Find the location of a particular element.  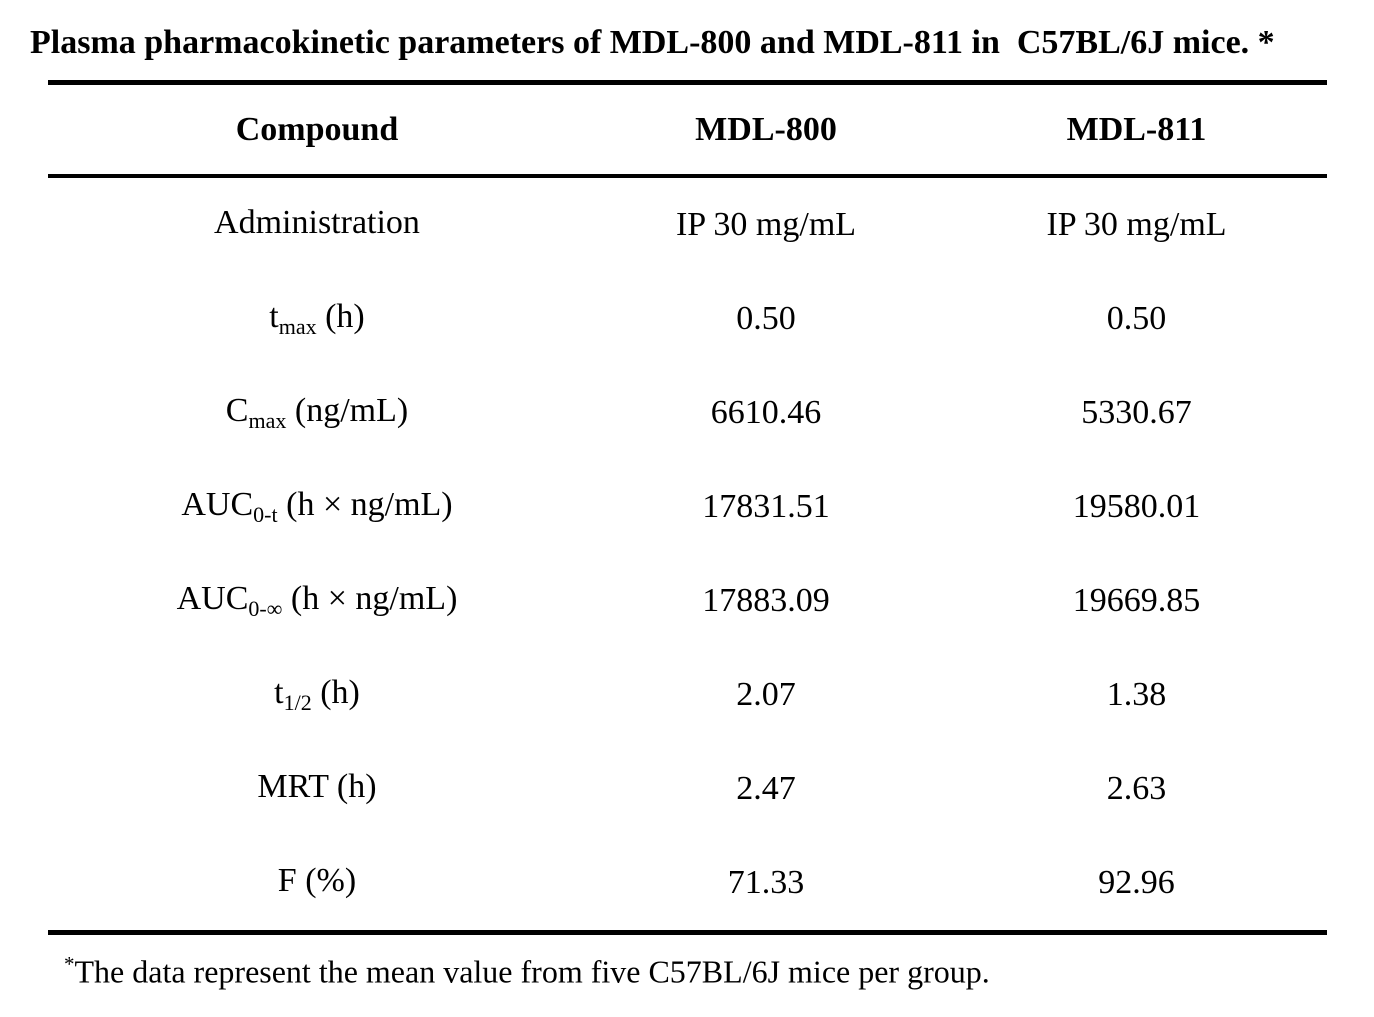

param-label: MRT (h) is located at coordinates (317, 789).